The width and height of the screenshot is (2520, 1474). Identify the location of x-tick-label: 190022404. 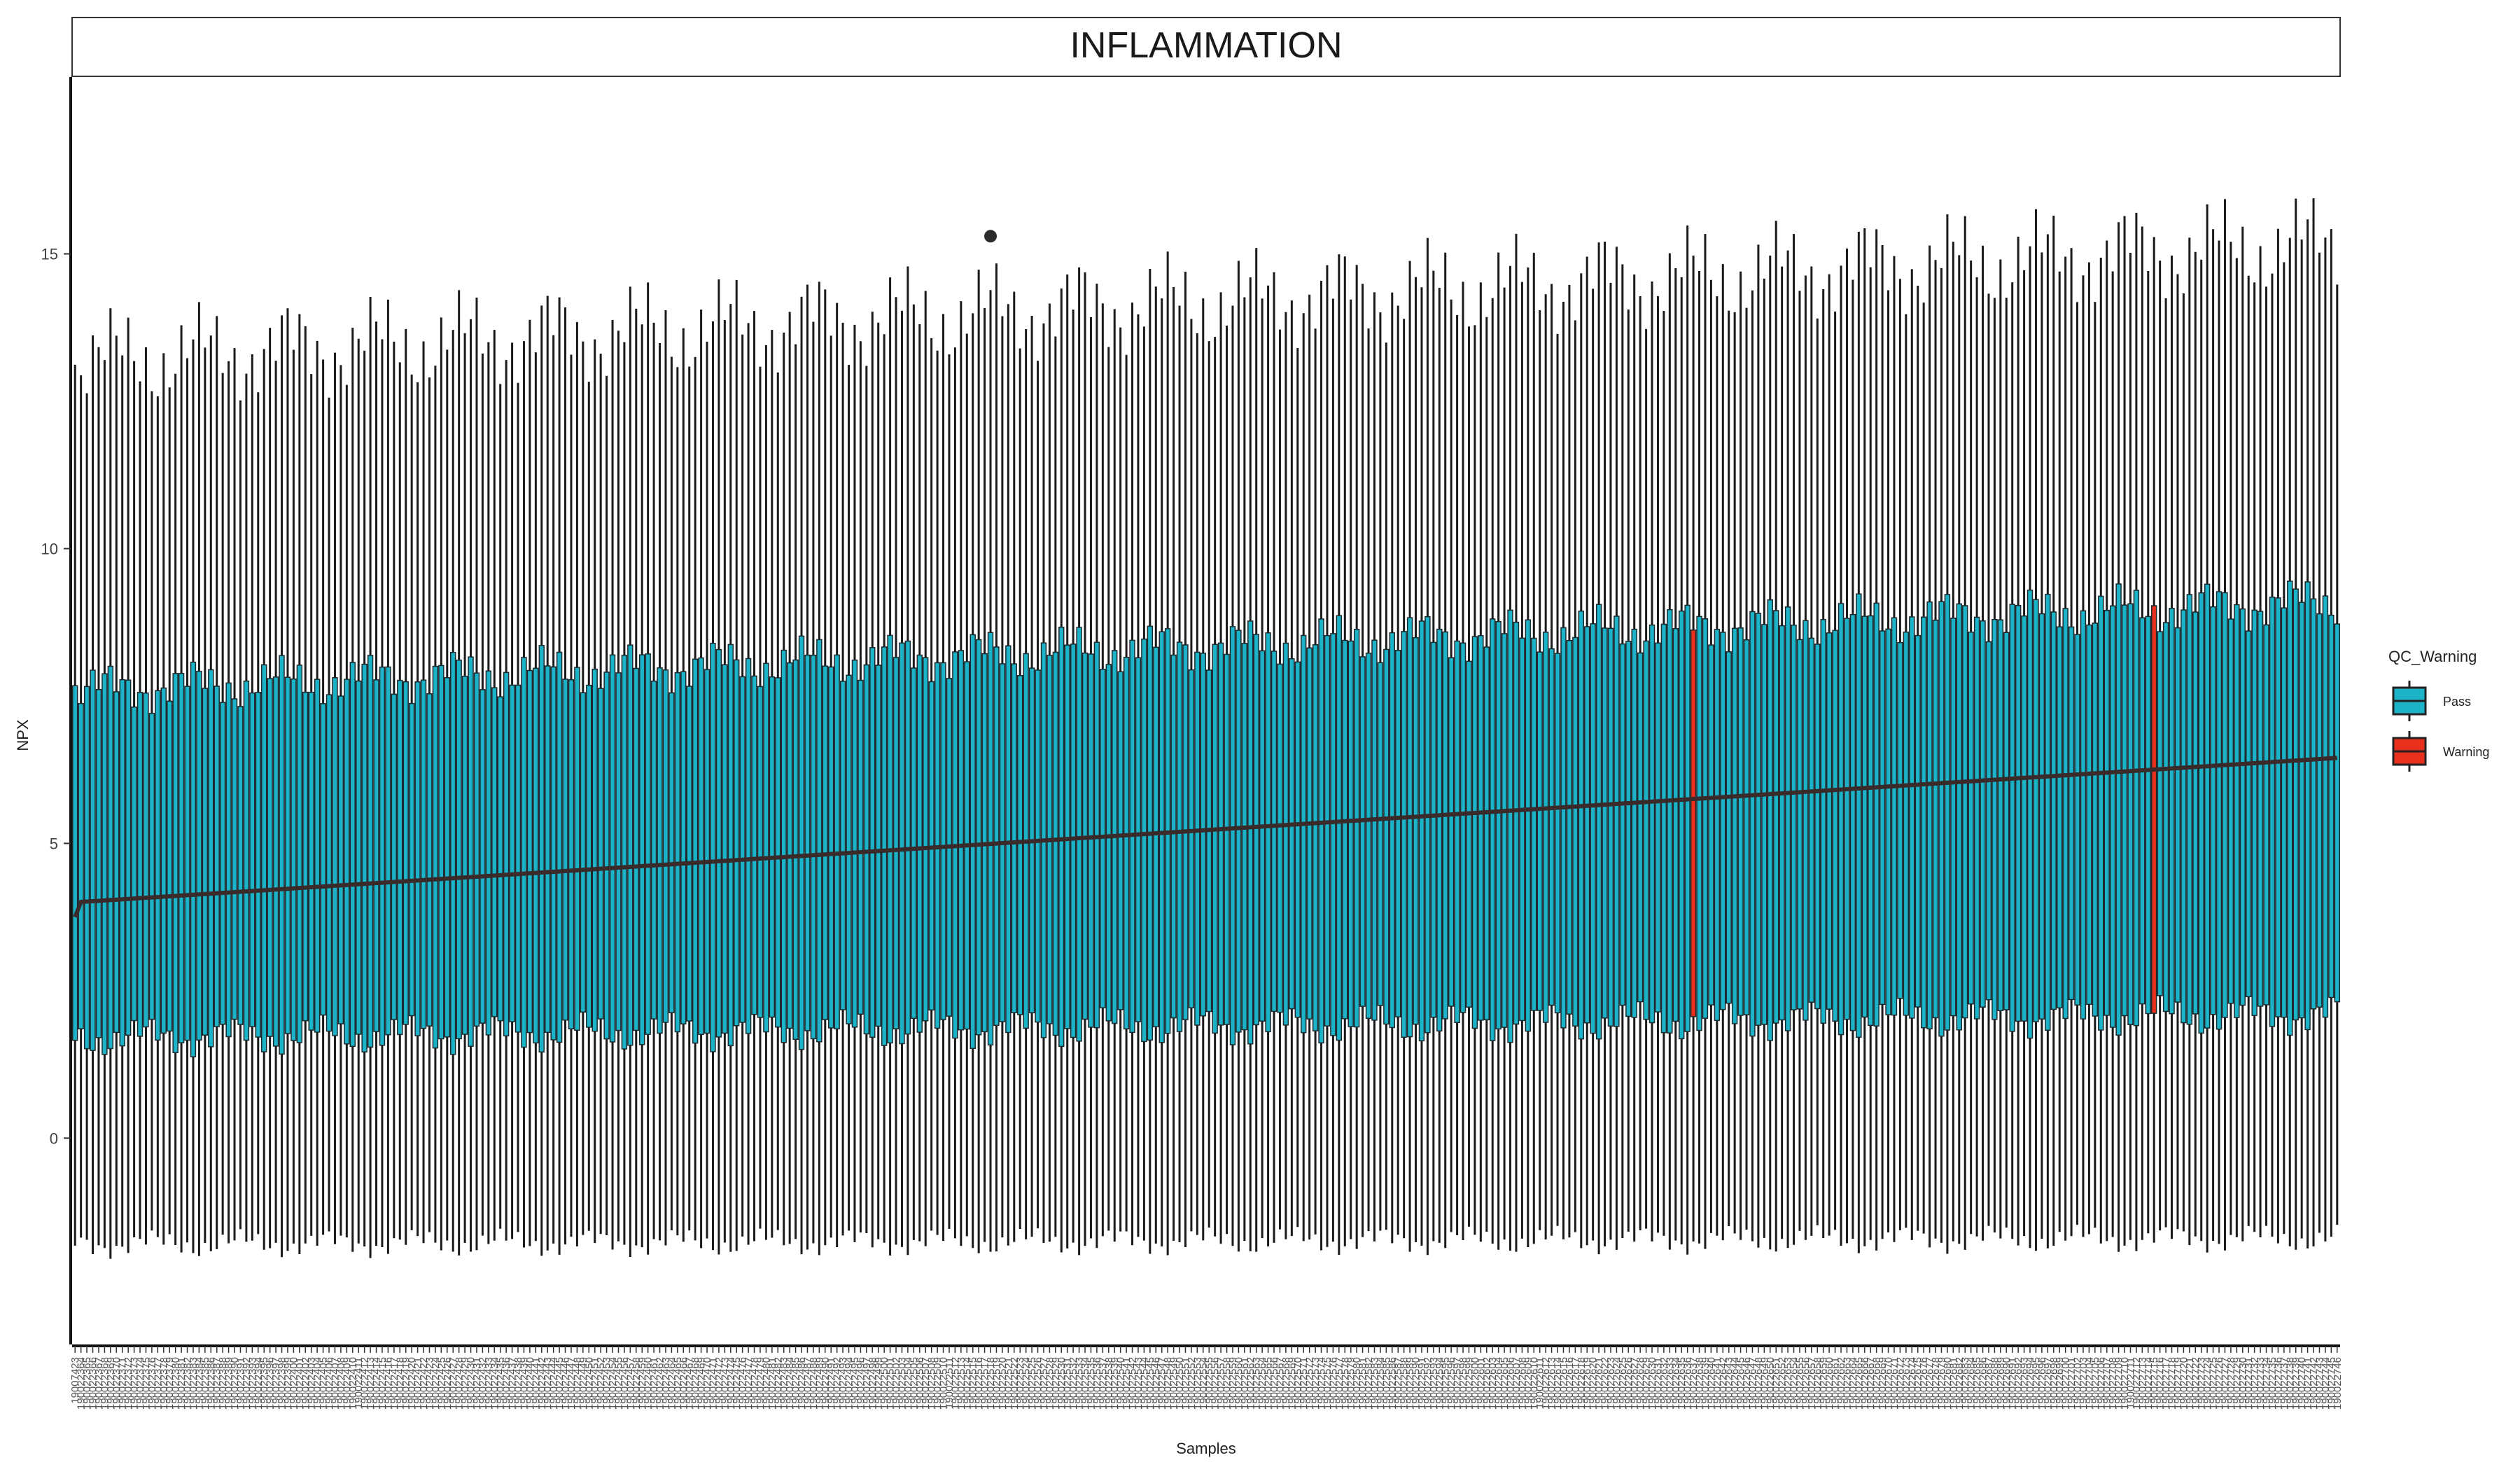
(317, 1383).